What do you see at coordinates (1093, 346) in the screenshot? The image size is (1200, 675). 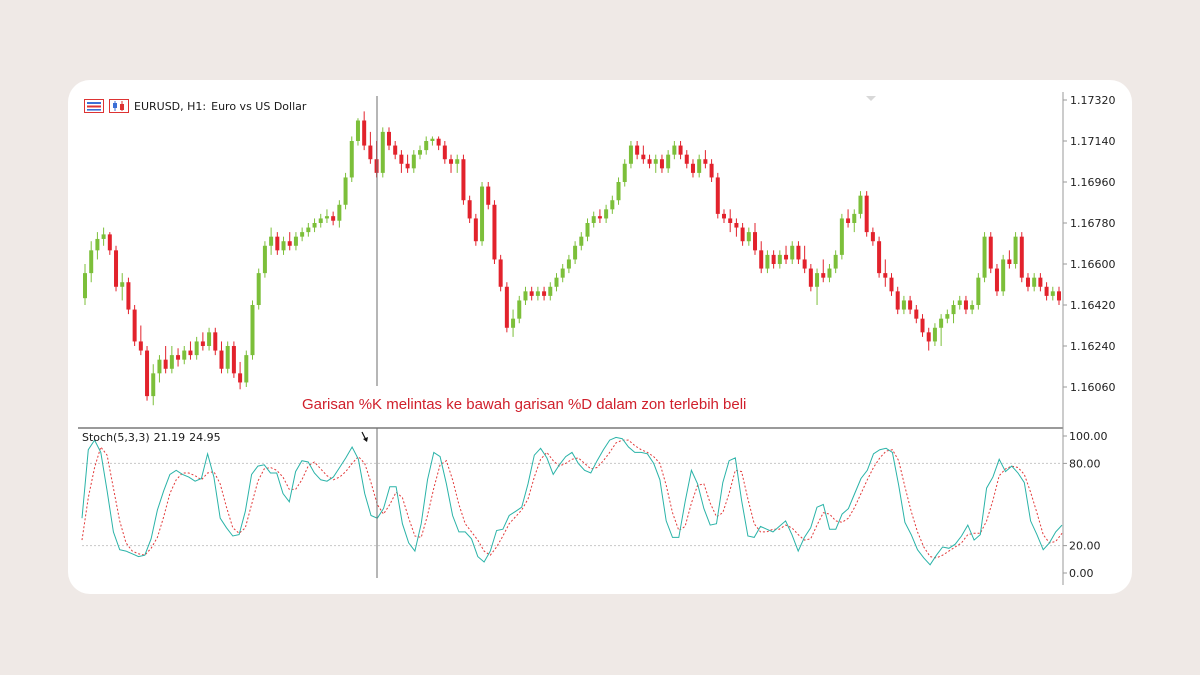 I see `price-axis-label: 1.16240` at bounding box center [1093, 346].